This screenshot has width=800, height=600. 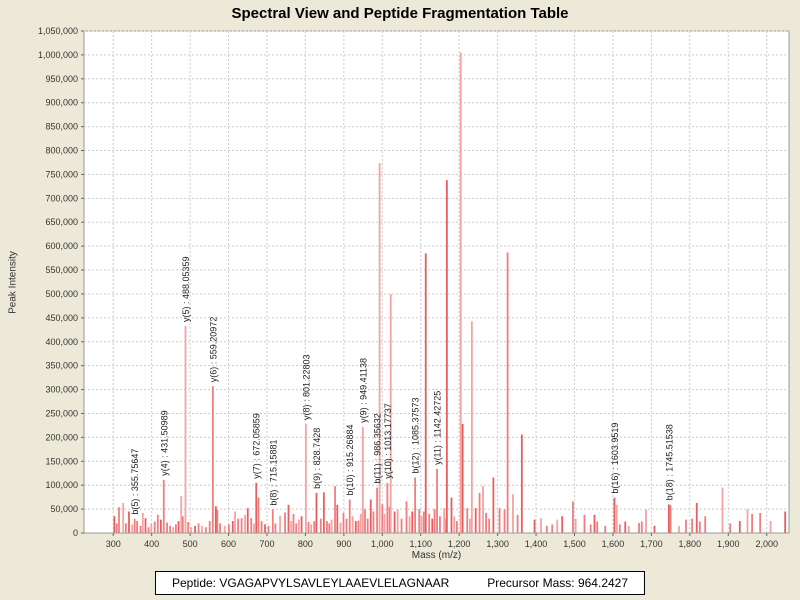 What do you see at coordinates (61, 222) in the screenshot?
I see `y-tick-label: 650,000` at bounding box center [61, 222].